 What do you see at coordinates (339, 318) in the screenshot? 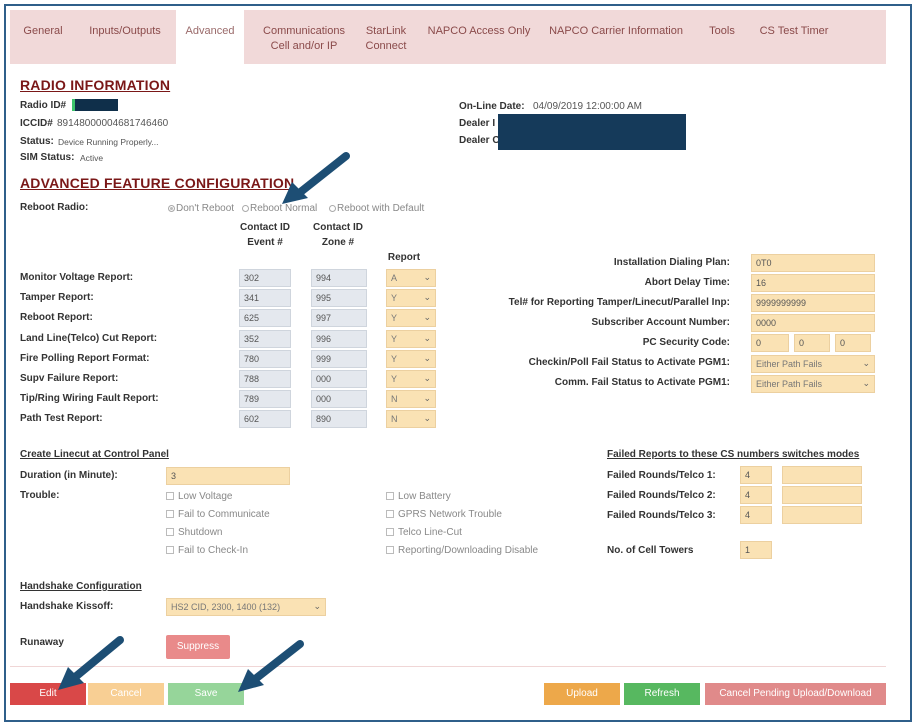
I see `zone-input: 997` at bounding box center [339, 318].